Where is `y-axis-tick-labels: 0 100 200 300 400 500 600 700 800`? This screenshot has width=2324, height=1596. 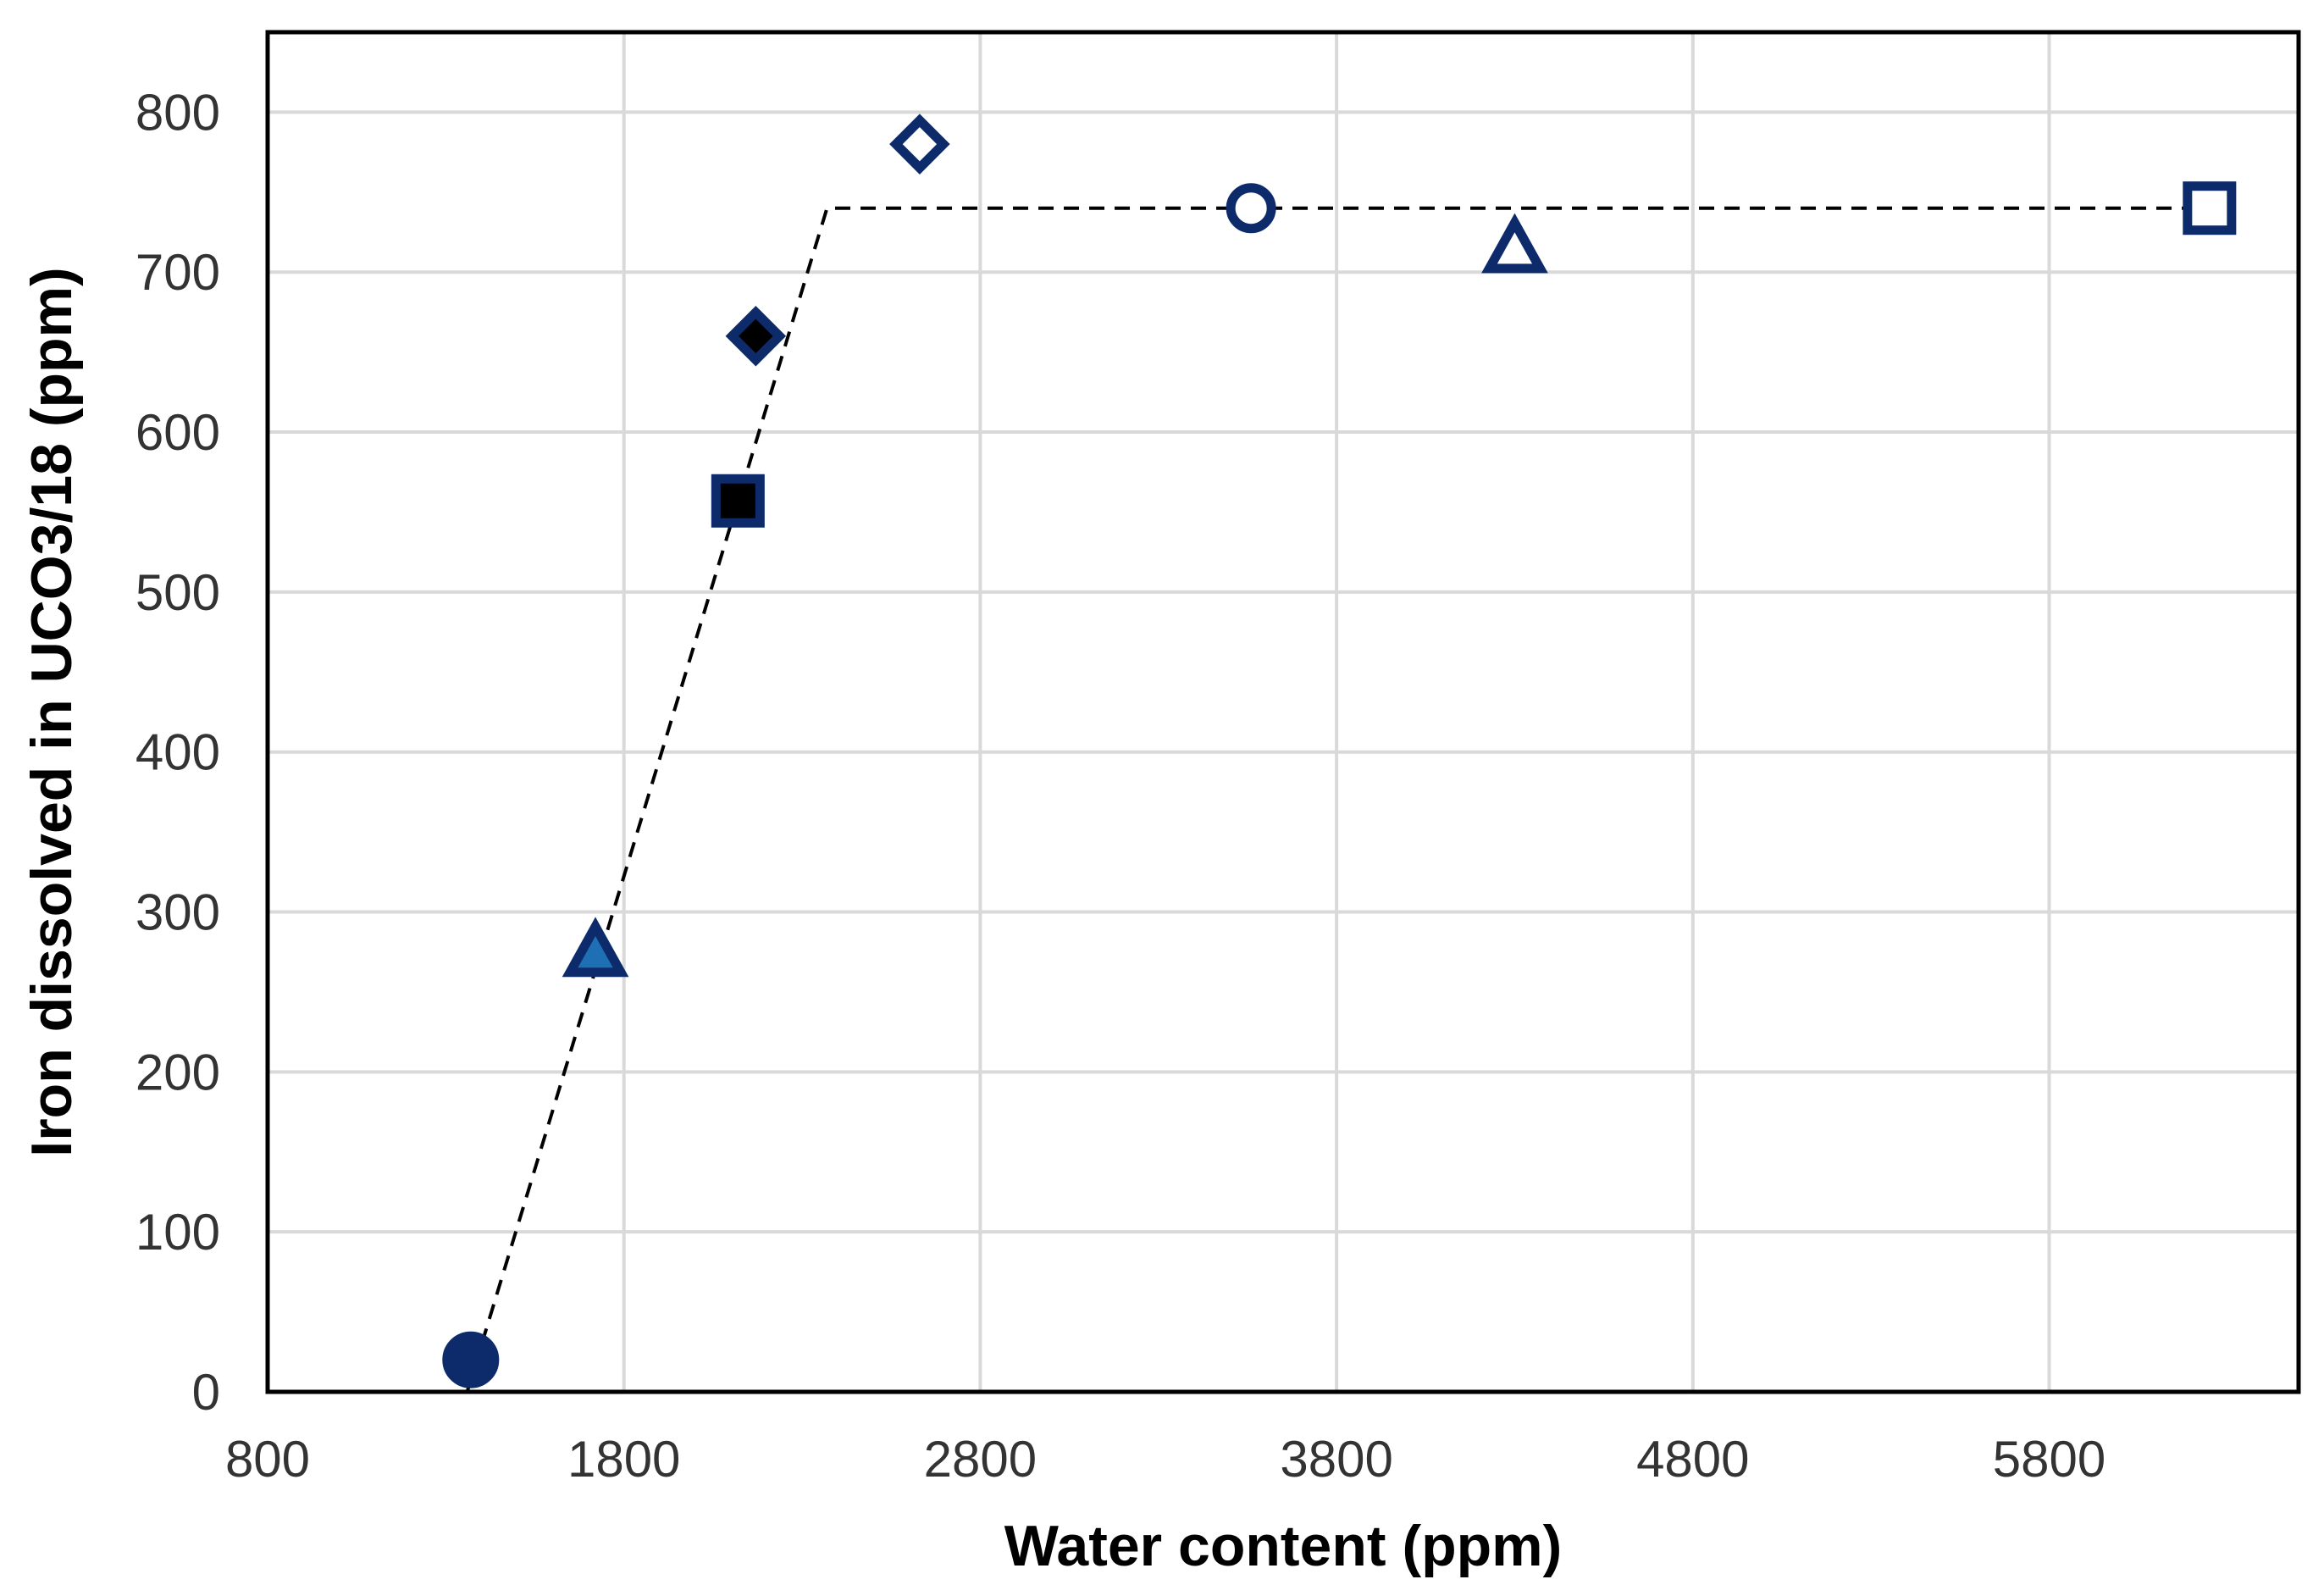 y-axis-tick-labels: 0 100 200 300 400 500 600 700 800 is located at coordinates (178, 752).